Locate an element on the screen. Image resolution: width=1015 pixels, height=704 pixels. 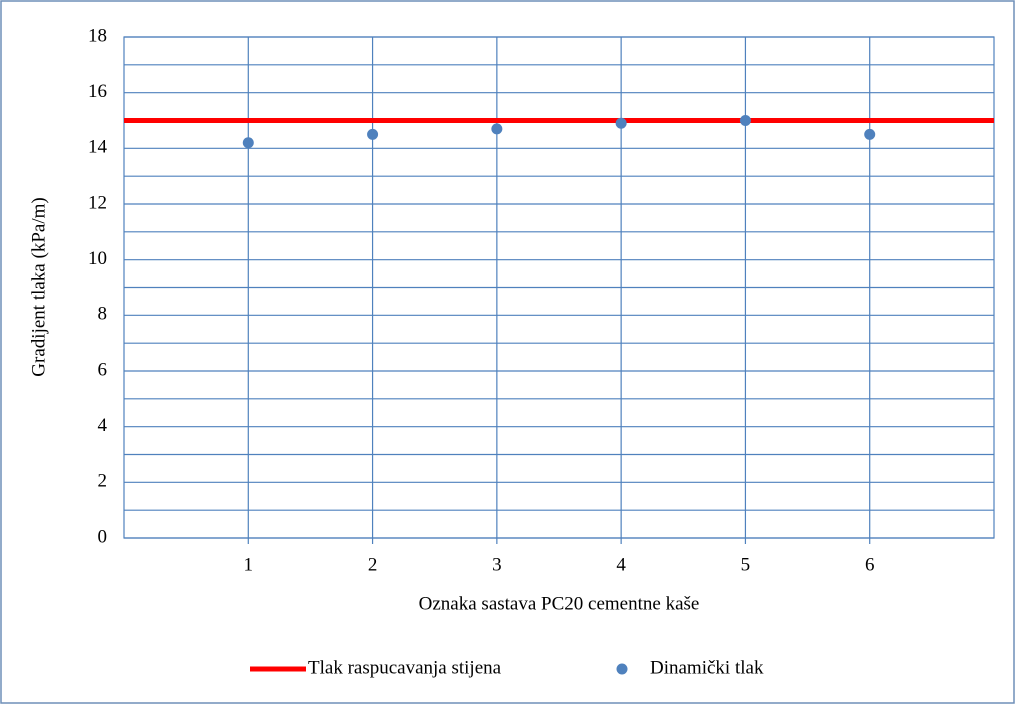
x-tick-label: 4 is located at coordinates (621, 564).